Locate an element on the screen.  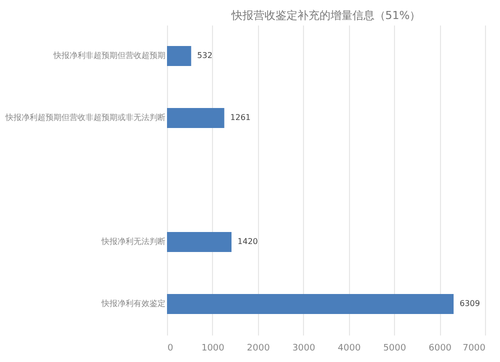
y-tick-label: 快报净利非超预期但营收超预期 is located at coordinates (109, 55).